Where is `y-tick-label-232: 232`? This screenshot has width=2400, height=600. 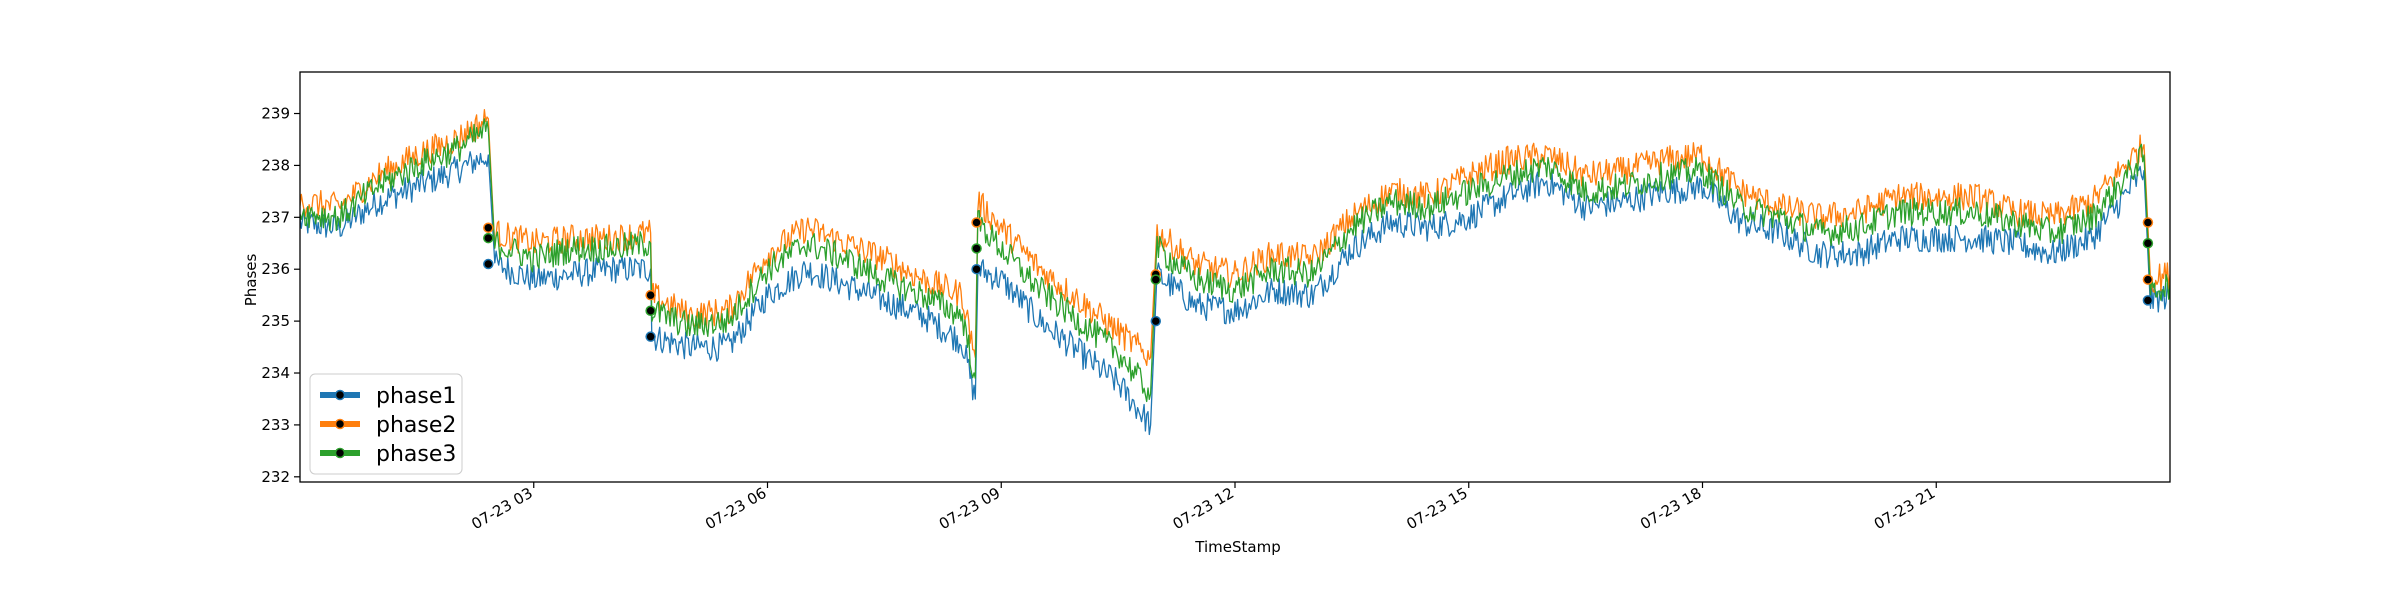
y-tick-label-232: 232 is located at coordinates (275, 477).